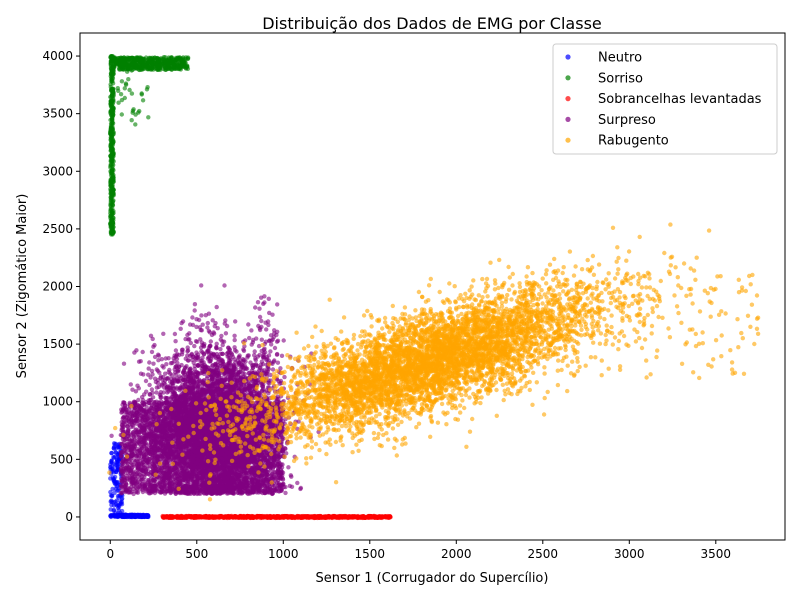 This screenshot has width=800, height=600. Describe the element at coordinates (432, 23) in the screenshot. I see `chart-title: Distribuição dos Dados de EMG por Classe` at that location.